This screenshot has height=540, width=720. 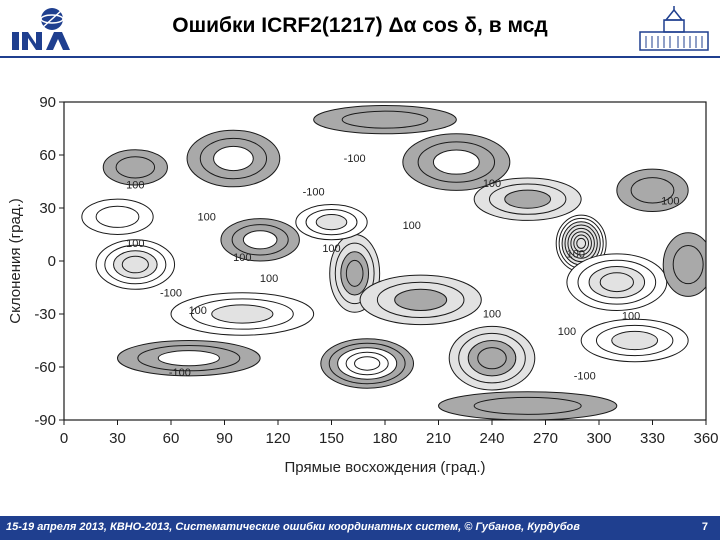 I want to click on x-tick-label: 90, so click(x=224, y=438).